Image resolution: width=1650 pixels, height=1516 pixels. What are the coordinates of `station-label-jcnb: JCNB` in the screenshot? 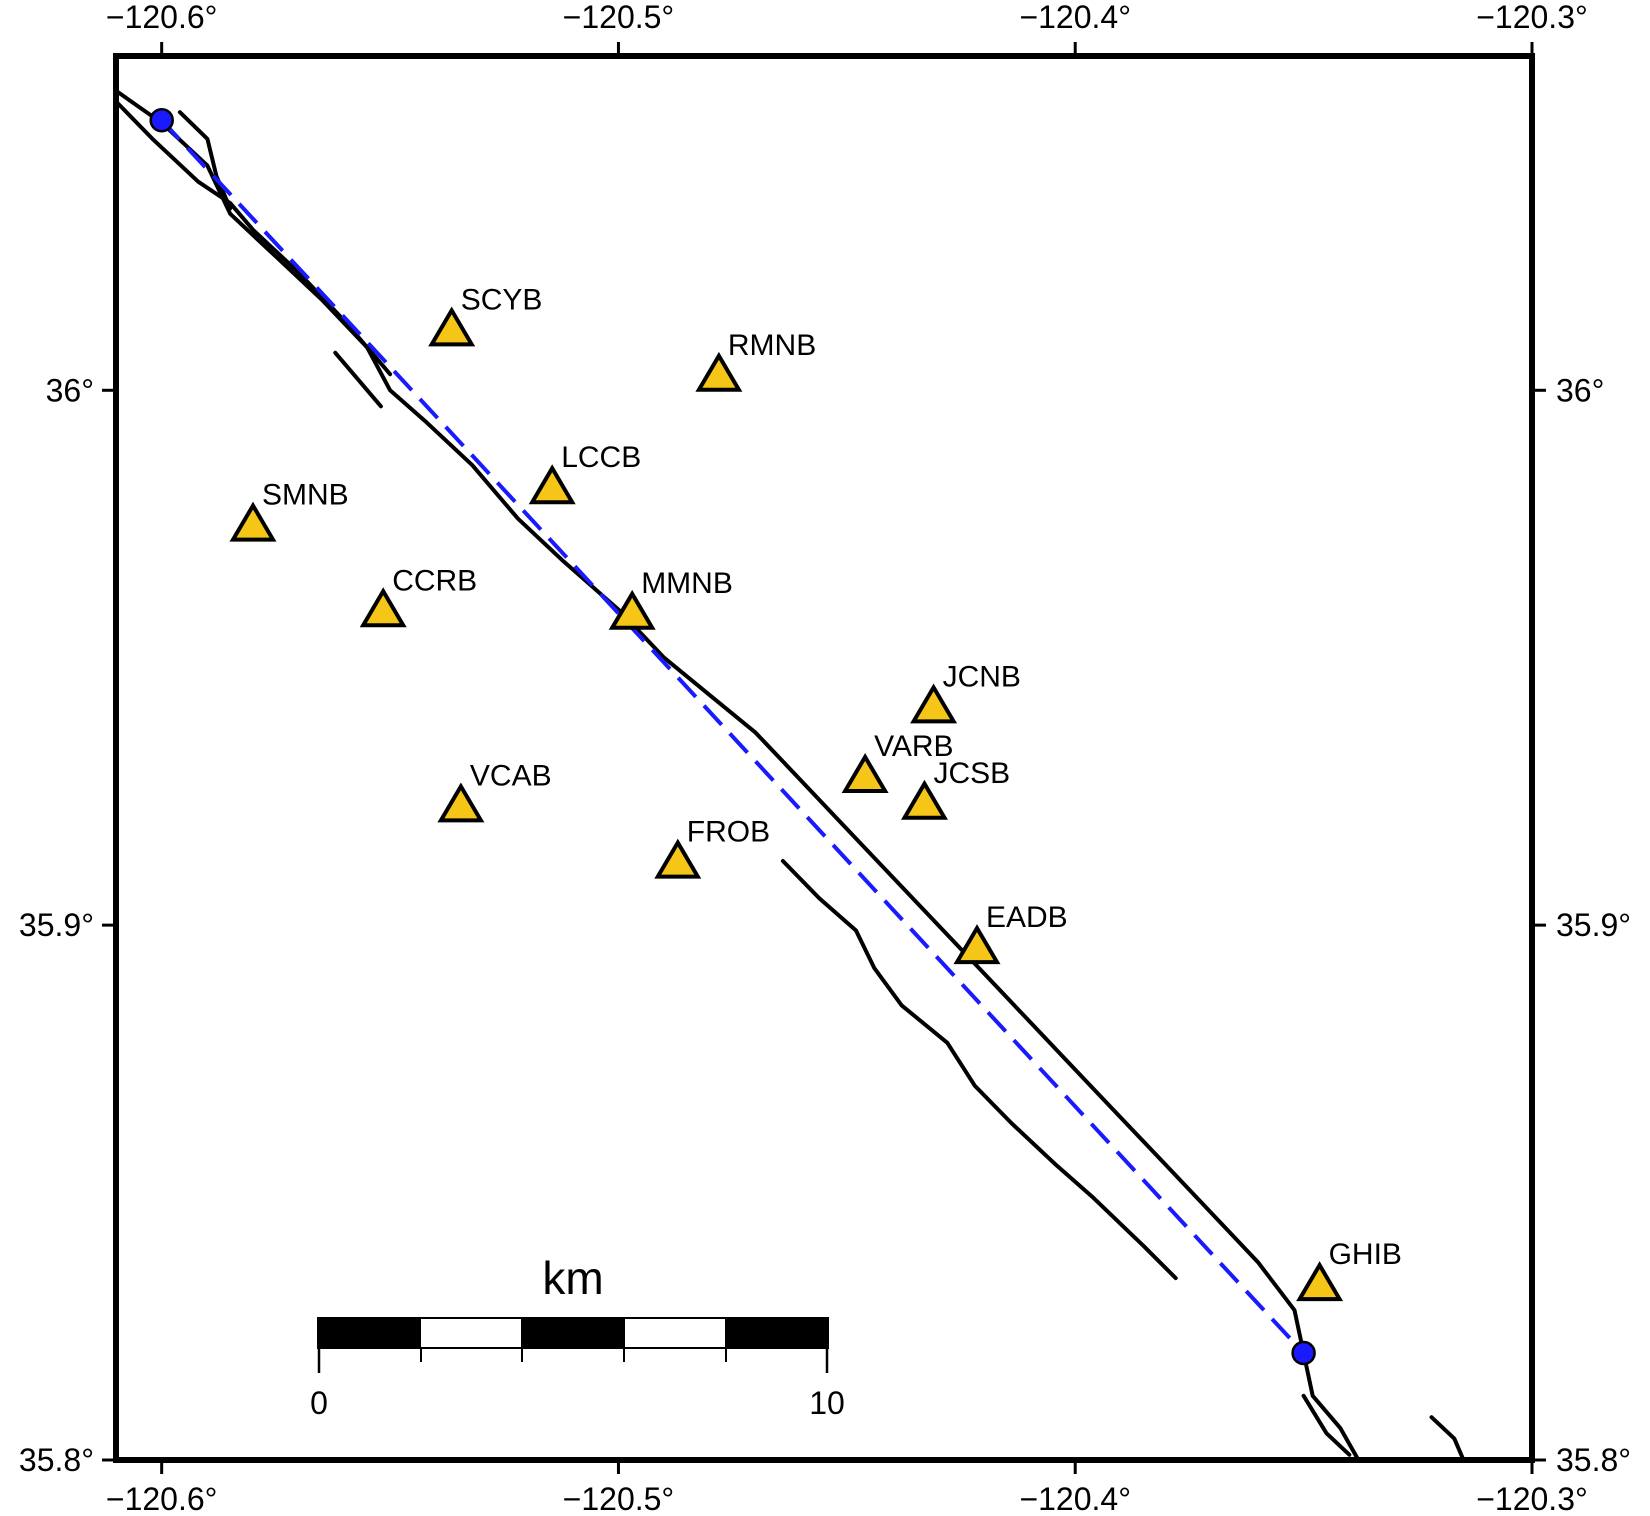 It's located at (982, 677).